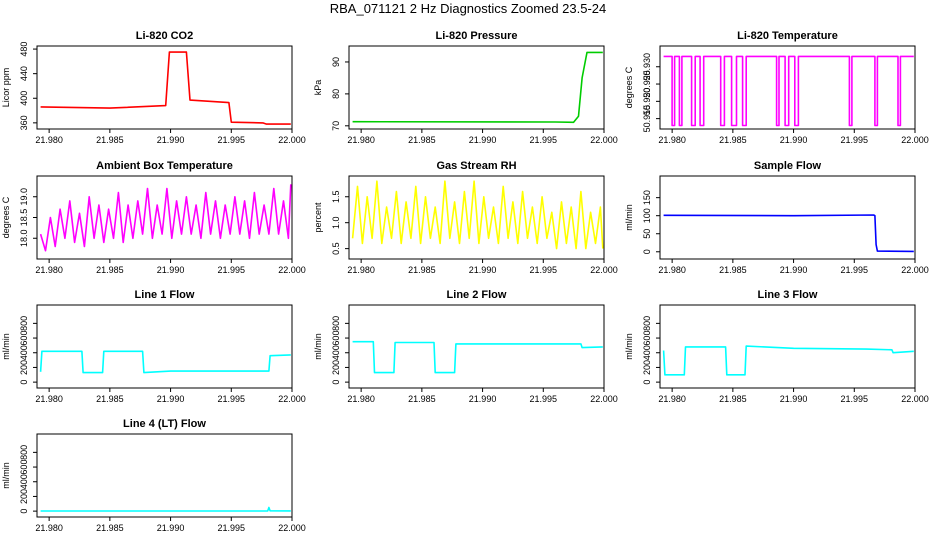 The height and width of the screenshot is (540, 936). What do you see at coordinates (24, 197) in the screenshot?
I see `y-tick-label: 19.0` at bounding box center [24, 197].